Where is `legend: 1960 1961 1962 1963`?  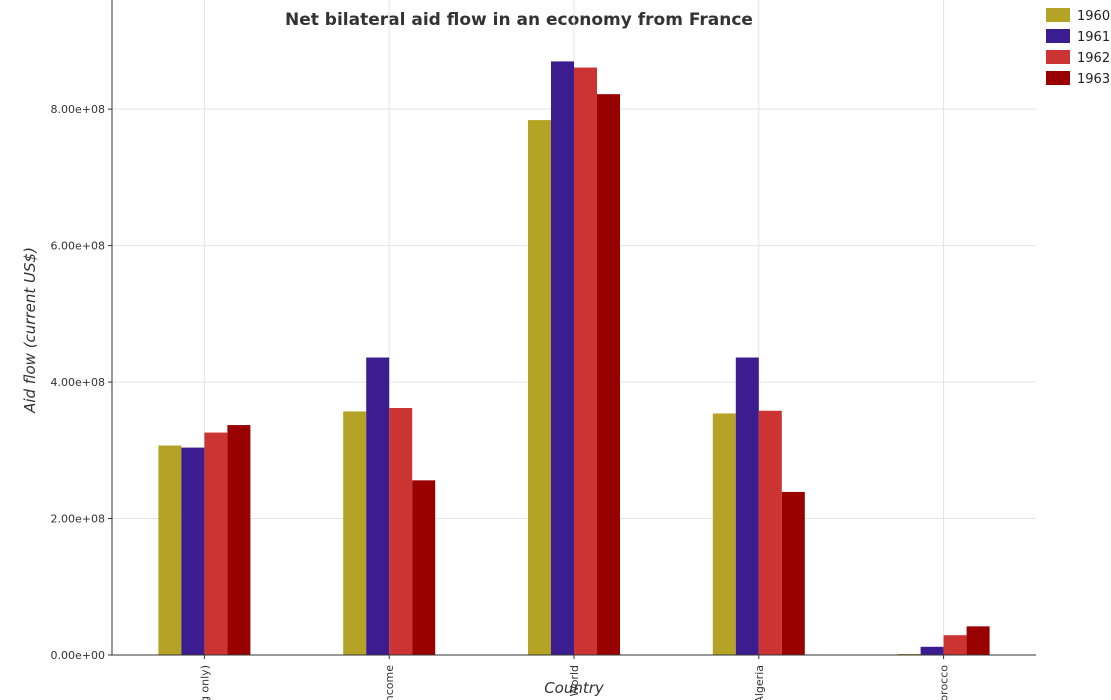 legend: 1960 1961 1962 1963 is located at coordinates (1078, 47).